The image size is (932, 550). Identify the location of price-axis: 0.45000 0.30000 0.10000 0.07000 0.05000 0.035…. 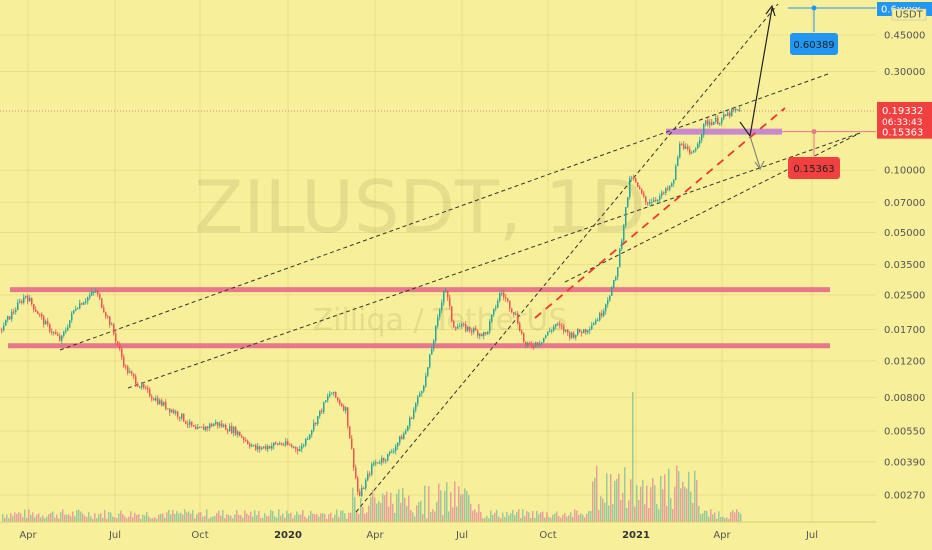
(904, 275).